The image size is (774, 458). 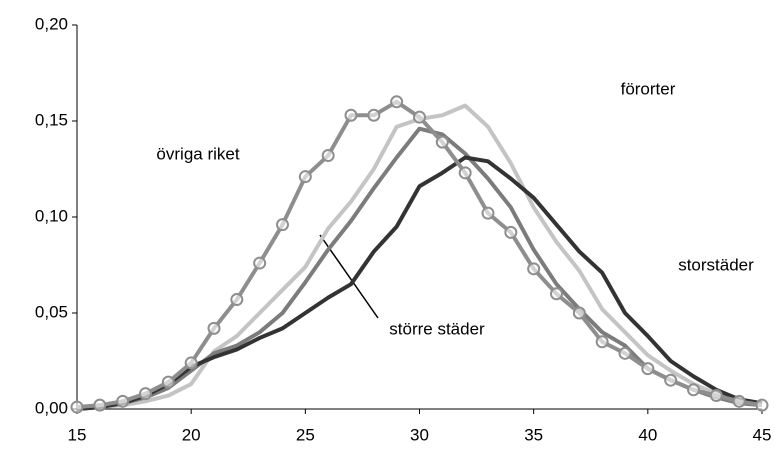 What do you see at coordinates (197, 153) in the screenshot?
I see `series-label: övriga riket` at bounding box center [197, 153].